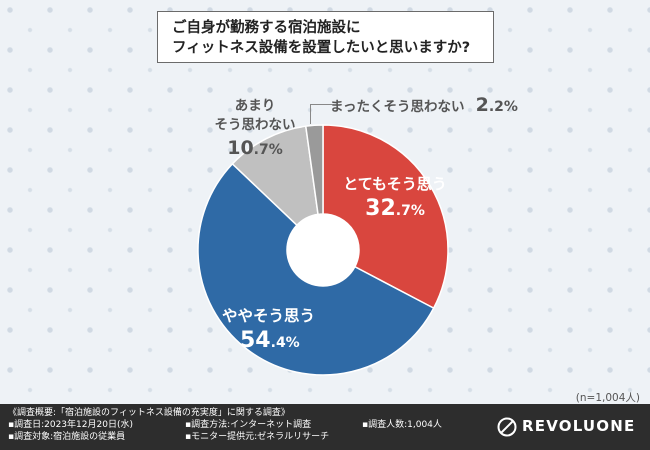 The width and height of the screenshot is (650, 450). What do you see at coordinates (579, 426) in the screenshot?
I see `logo-text: REVOLUONE` at bounding box center [579, 426].